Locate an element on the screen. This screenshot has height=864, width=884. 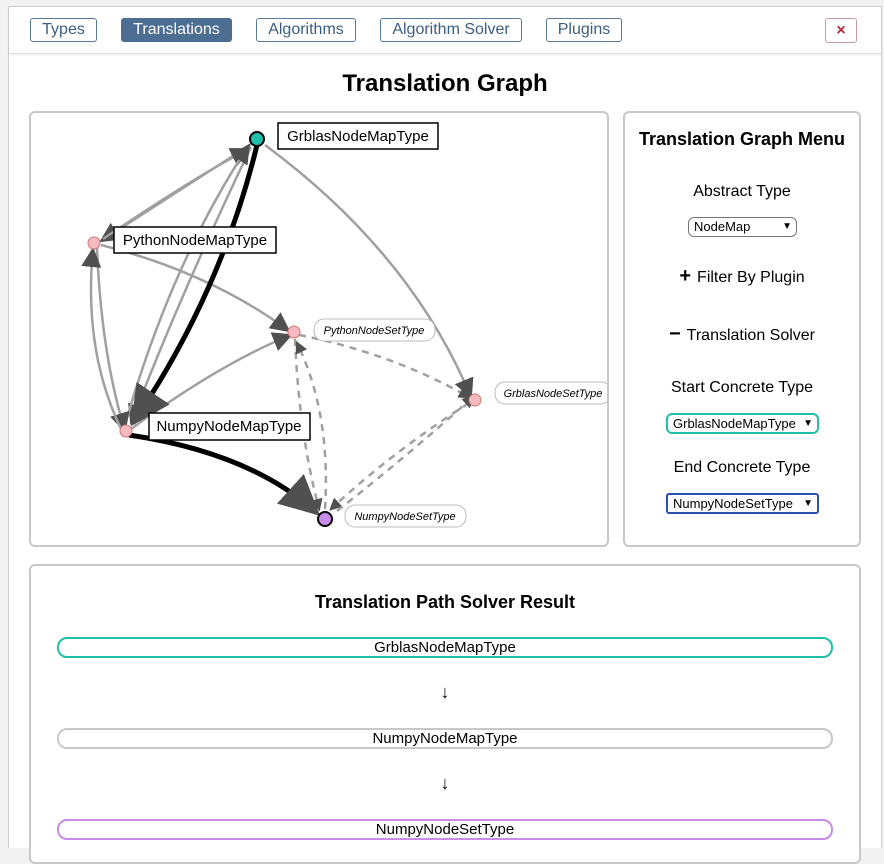
tab-translations: Translations is located at coordinates (176, 30).